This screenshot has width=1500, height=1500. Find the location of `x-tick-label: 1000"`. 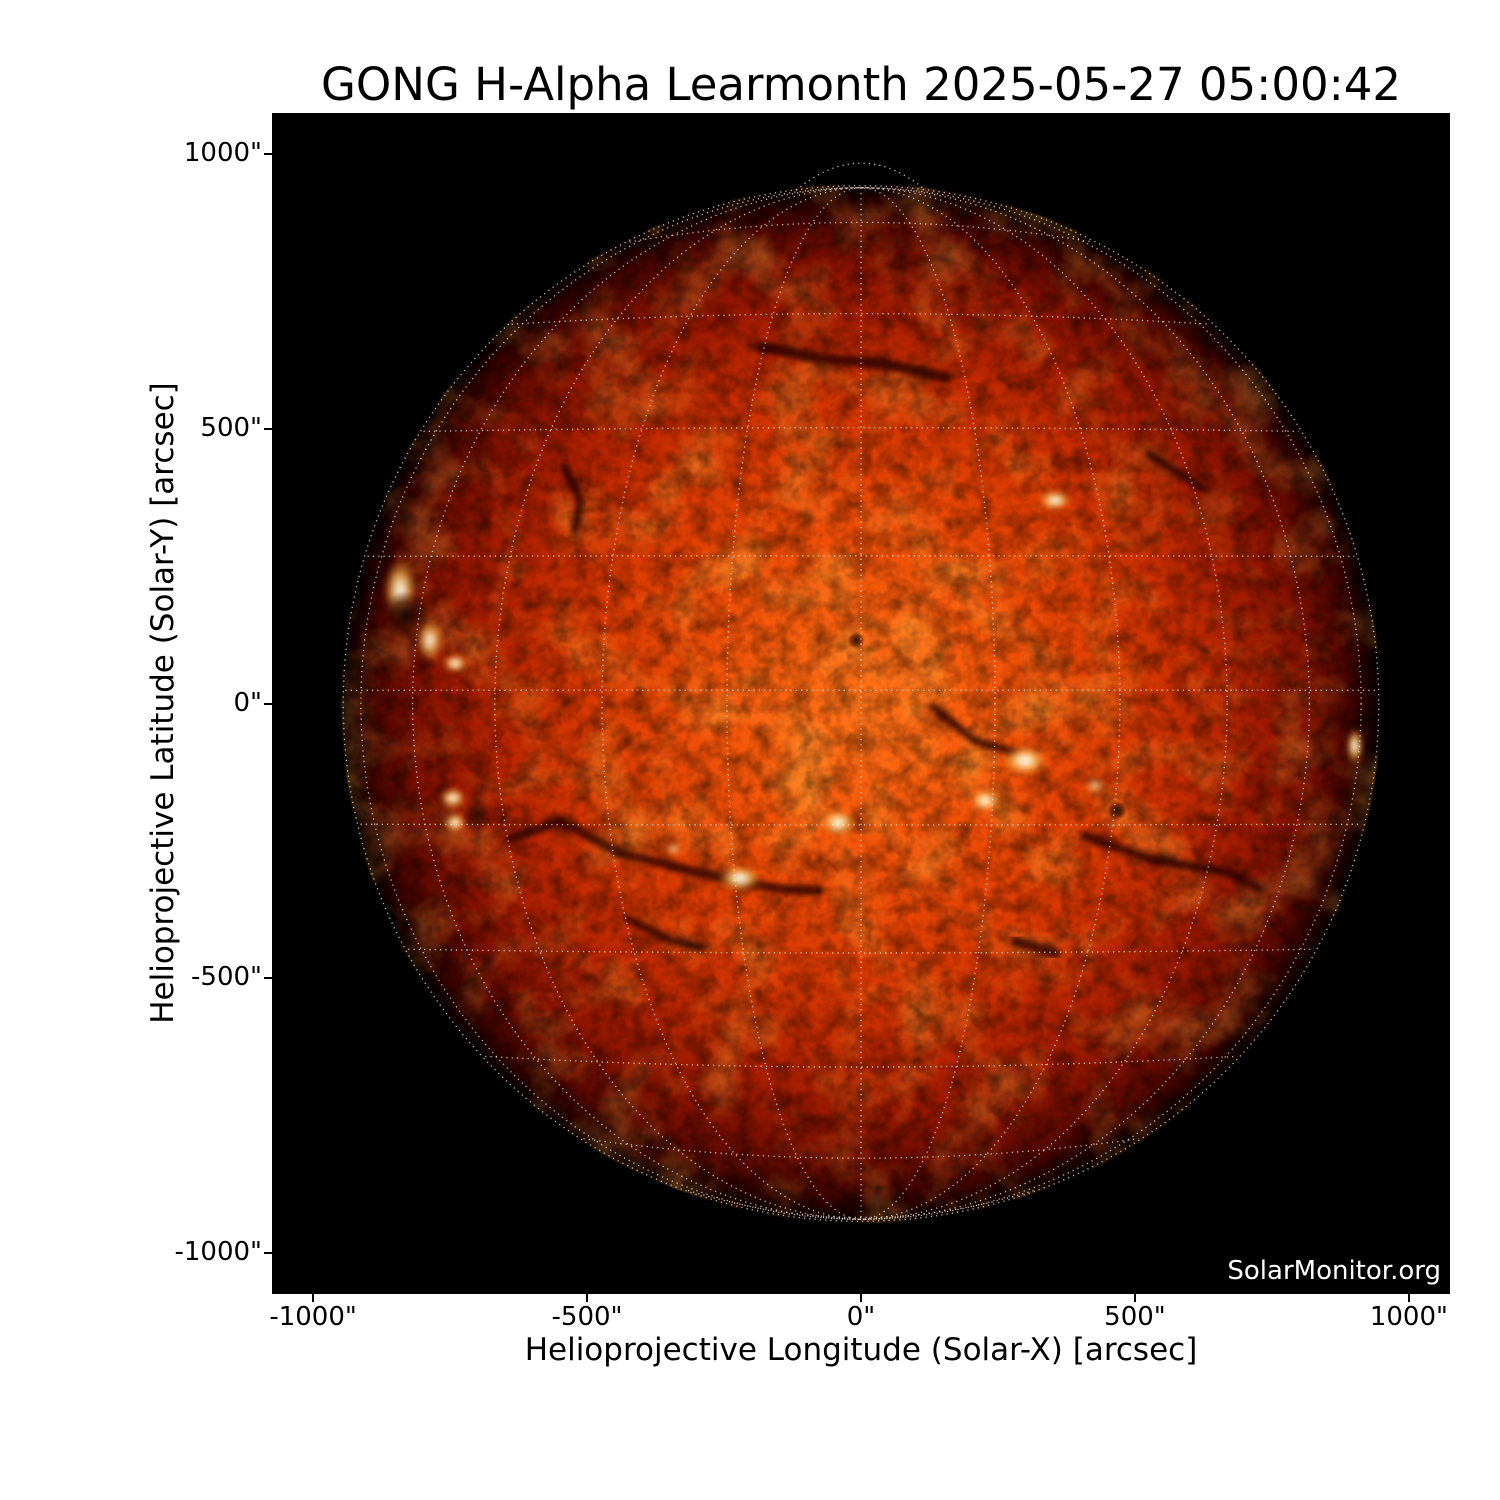

x-tick-label: 1000" is located at coordinates (1408, 1317).